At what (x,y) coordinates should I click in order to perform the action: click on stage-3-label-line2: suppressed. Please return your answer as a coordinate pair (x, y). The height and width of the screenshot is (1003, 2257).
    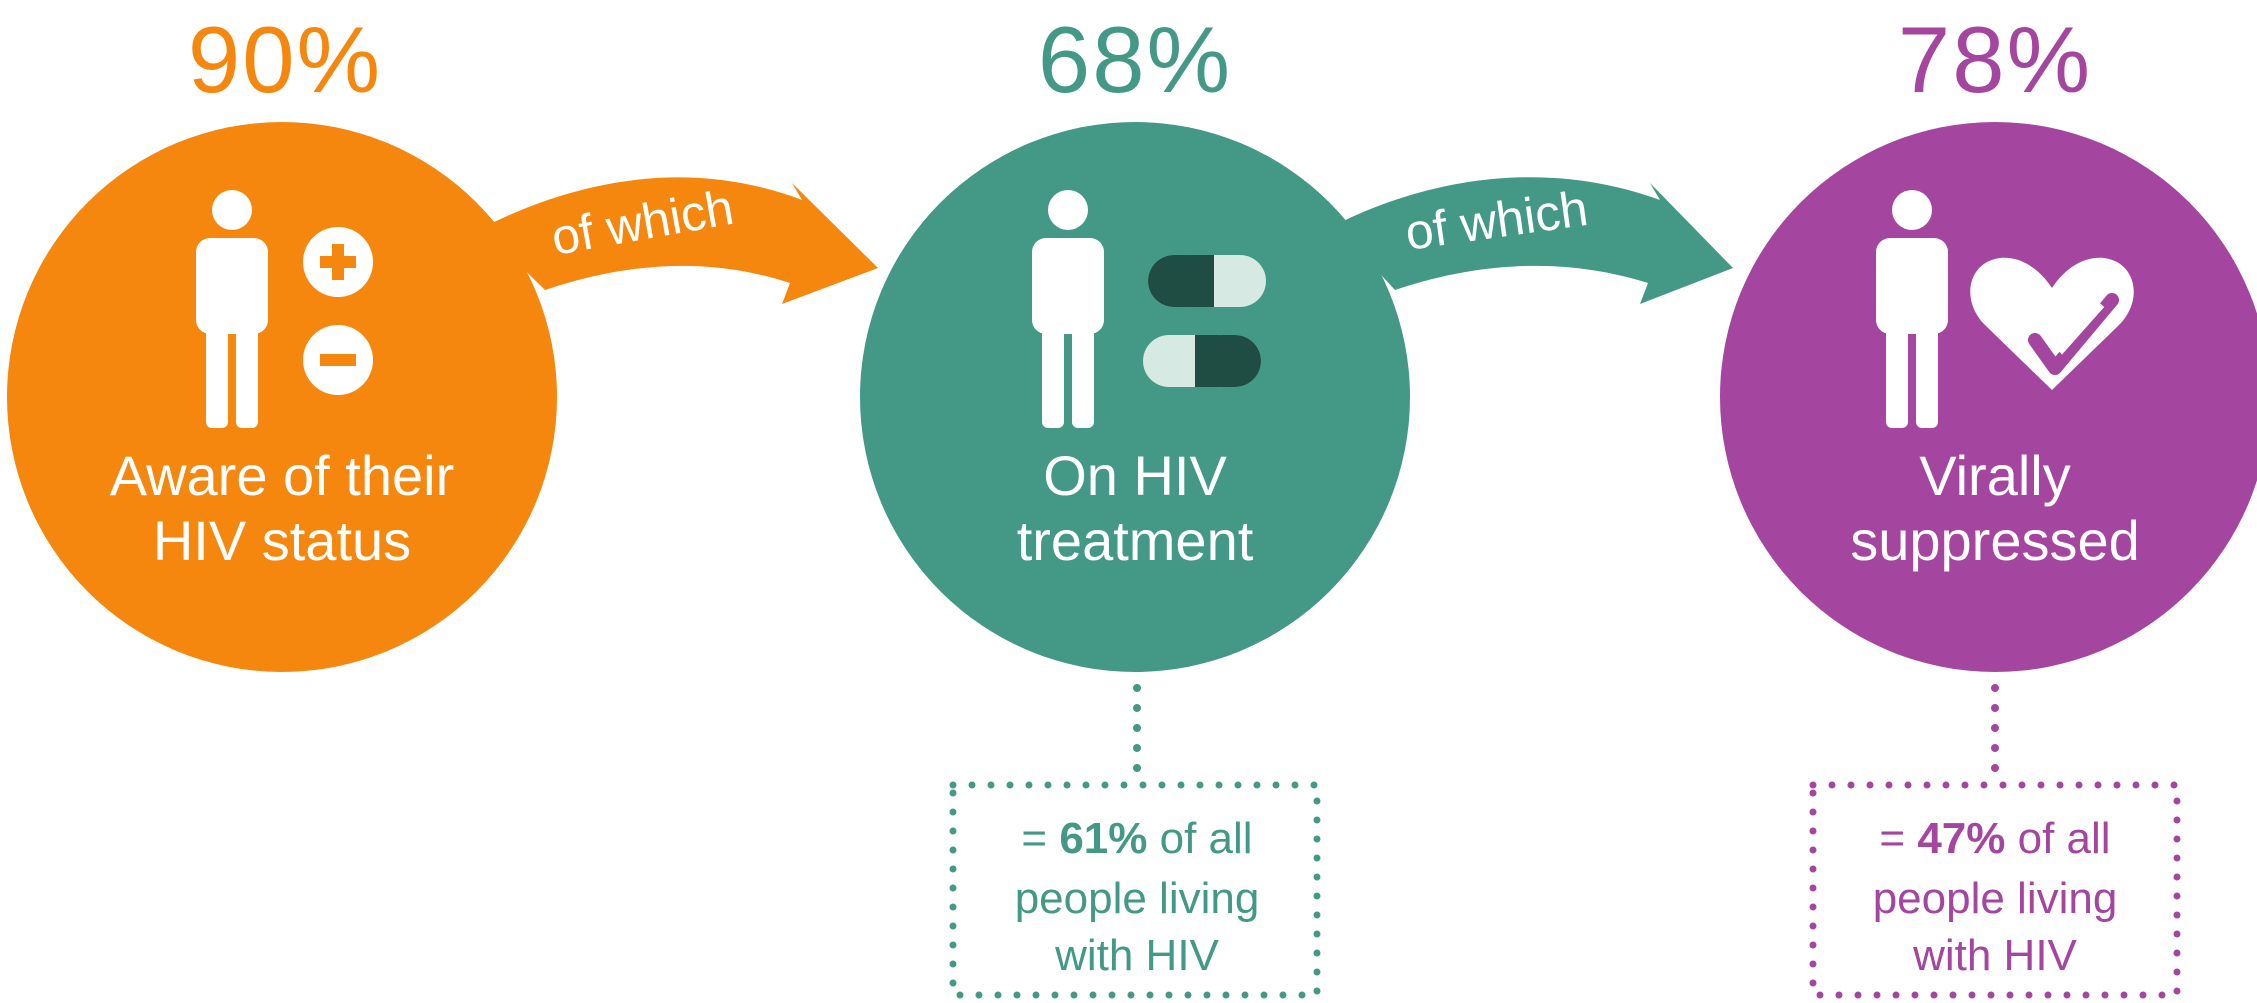
    Looking at the image, I should click on (1995, 540).